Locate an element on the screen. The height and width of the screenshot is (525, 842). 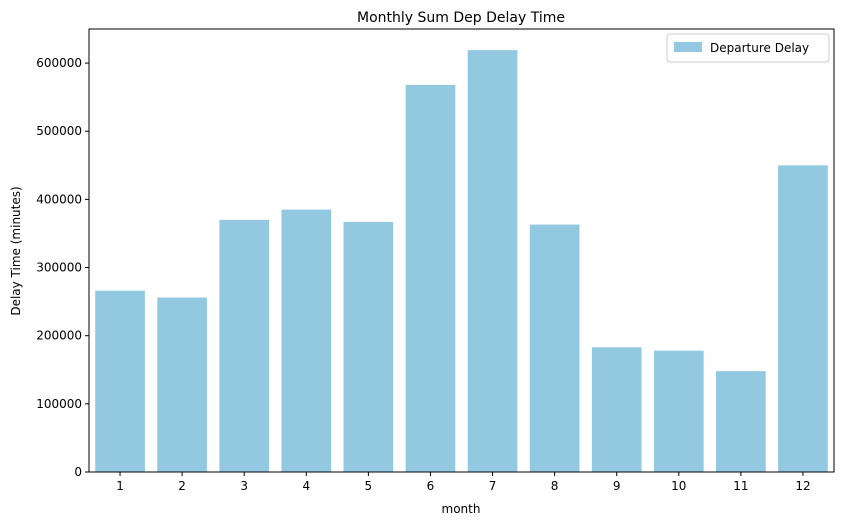
x-tick-label: 7 is located at coordinates (493, 486).